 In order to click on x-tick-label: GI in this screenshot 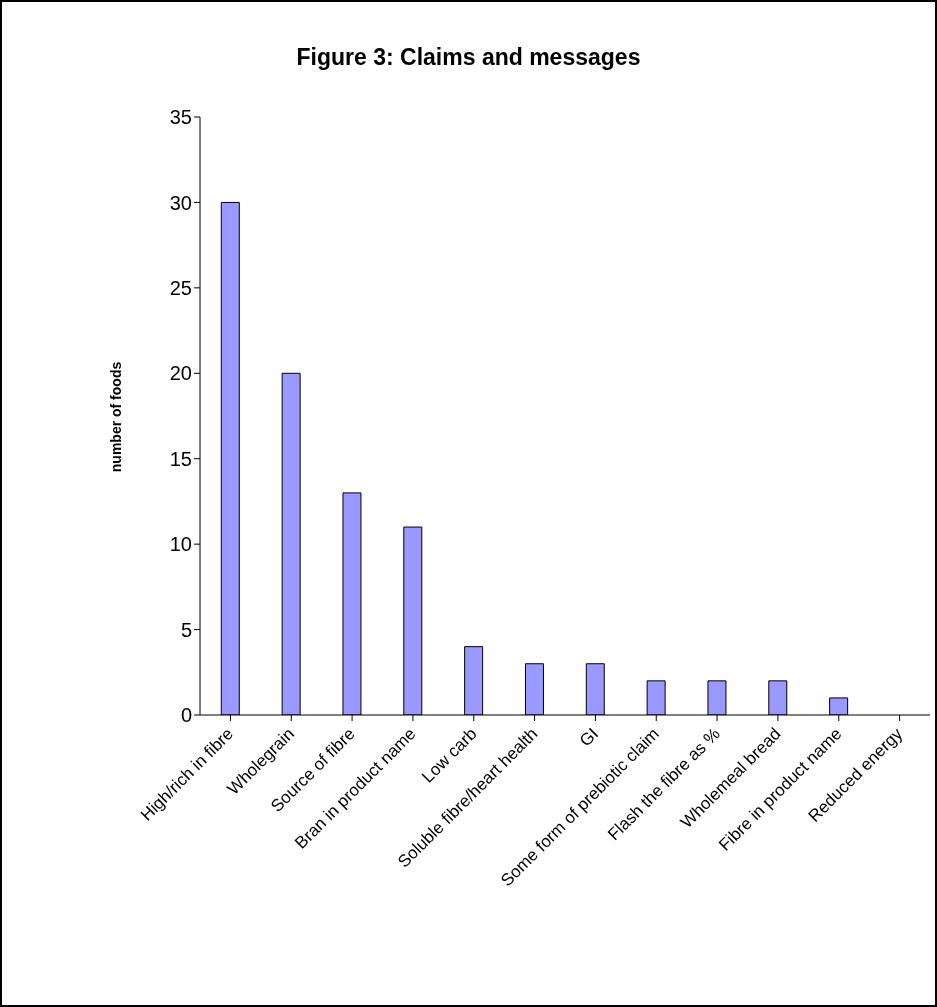, I will do `click(589, 737)`.